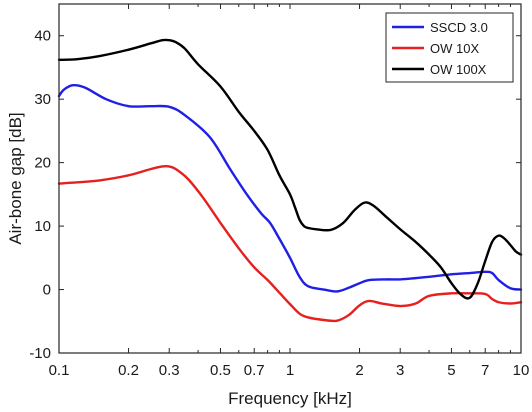 This screenshot has width=532, height=412. Describe the element at coordinates (47, 290) in the screenshot. I see `y-tick-label: 0` at that location.